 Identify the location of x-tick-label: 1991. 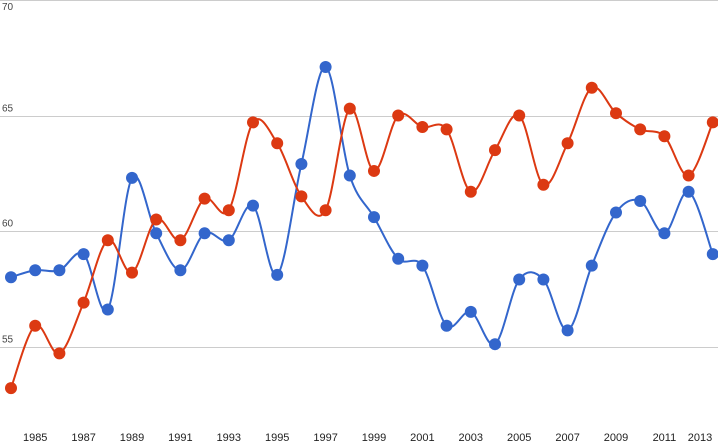
(180, 438).